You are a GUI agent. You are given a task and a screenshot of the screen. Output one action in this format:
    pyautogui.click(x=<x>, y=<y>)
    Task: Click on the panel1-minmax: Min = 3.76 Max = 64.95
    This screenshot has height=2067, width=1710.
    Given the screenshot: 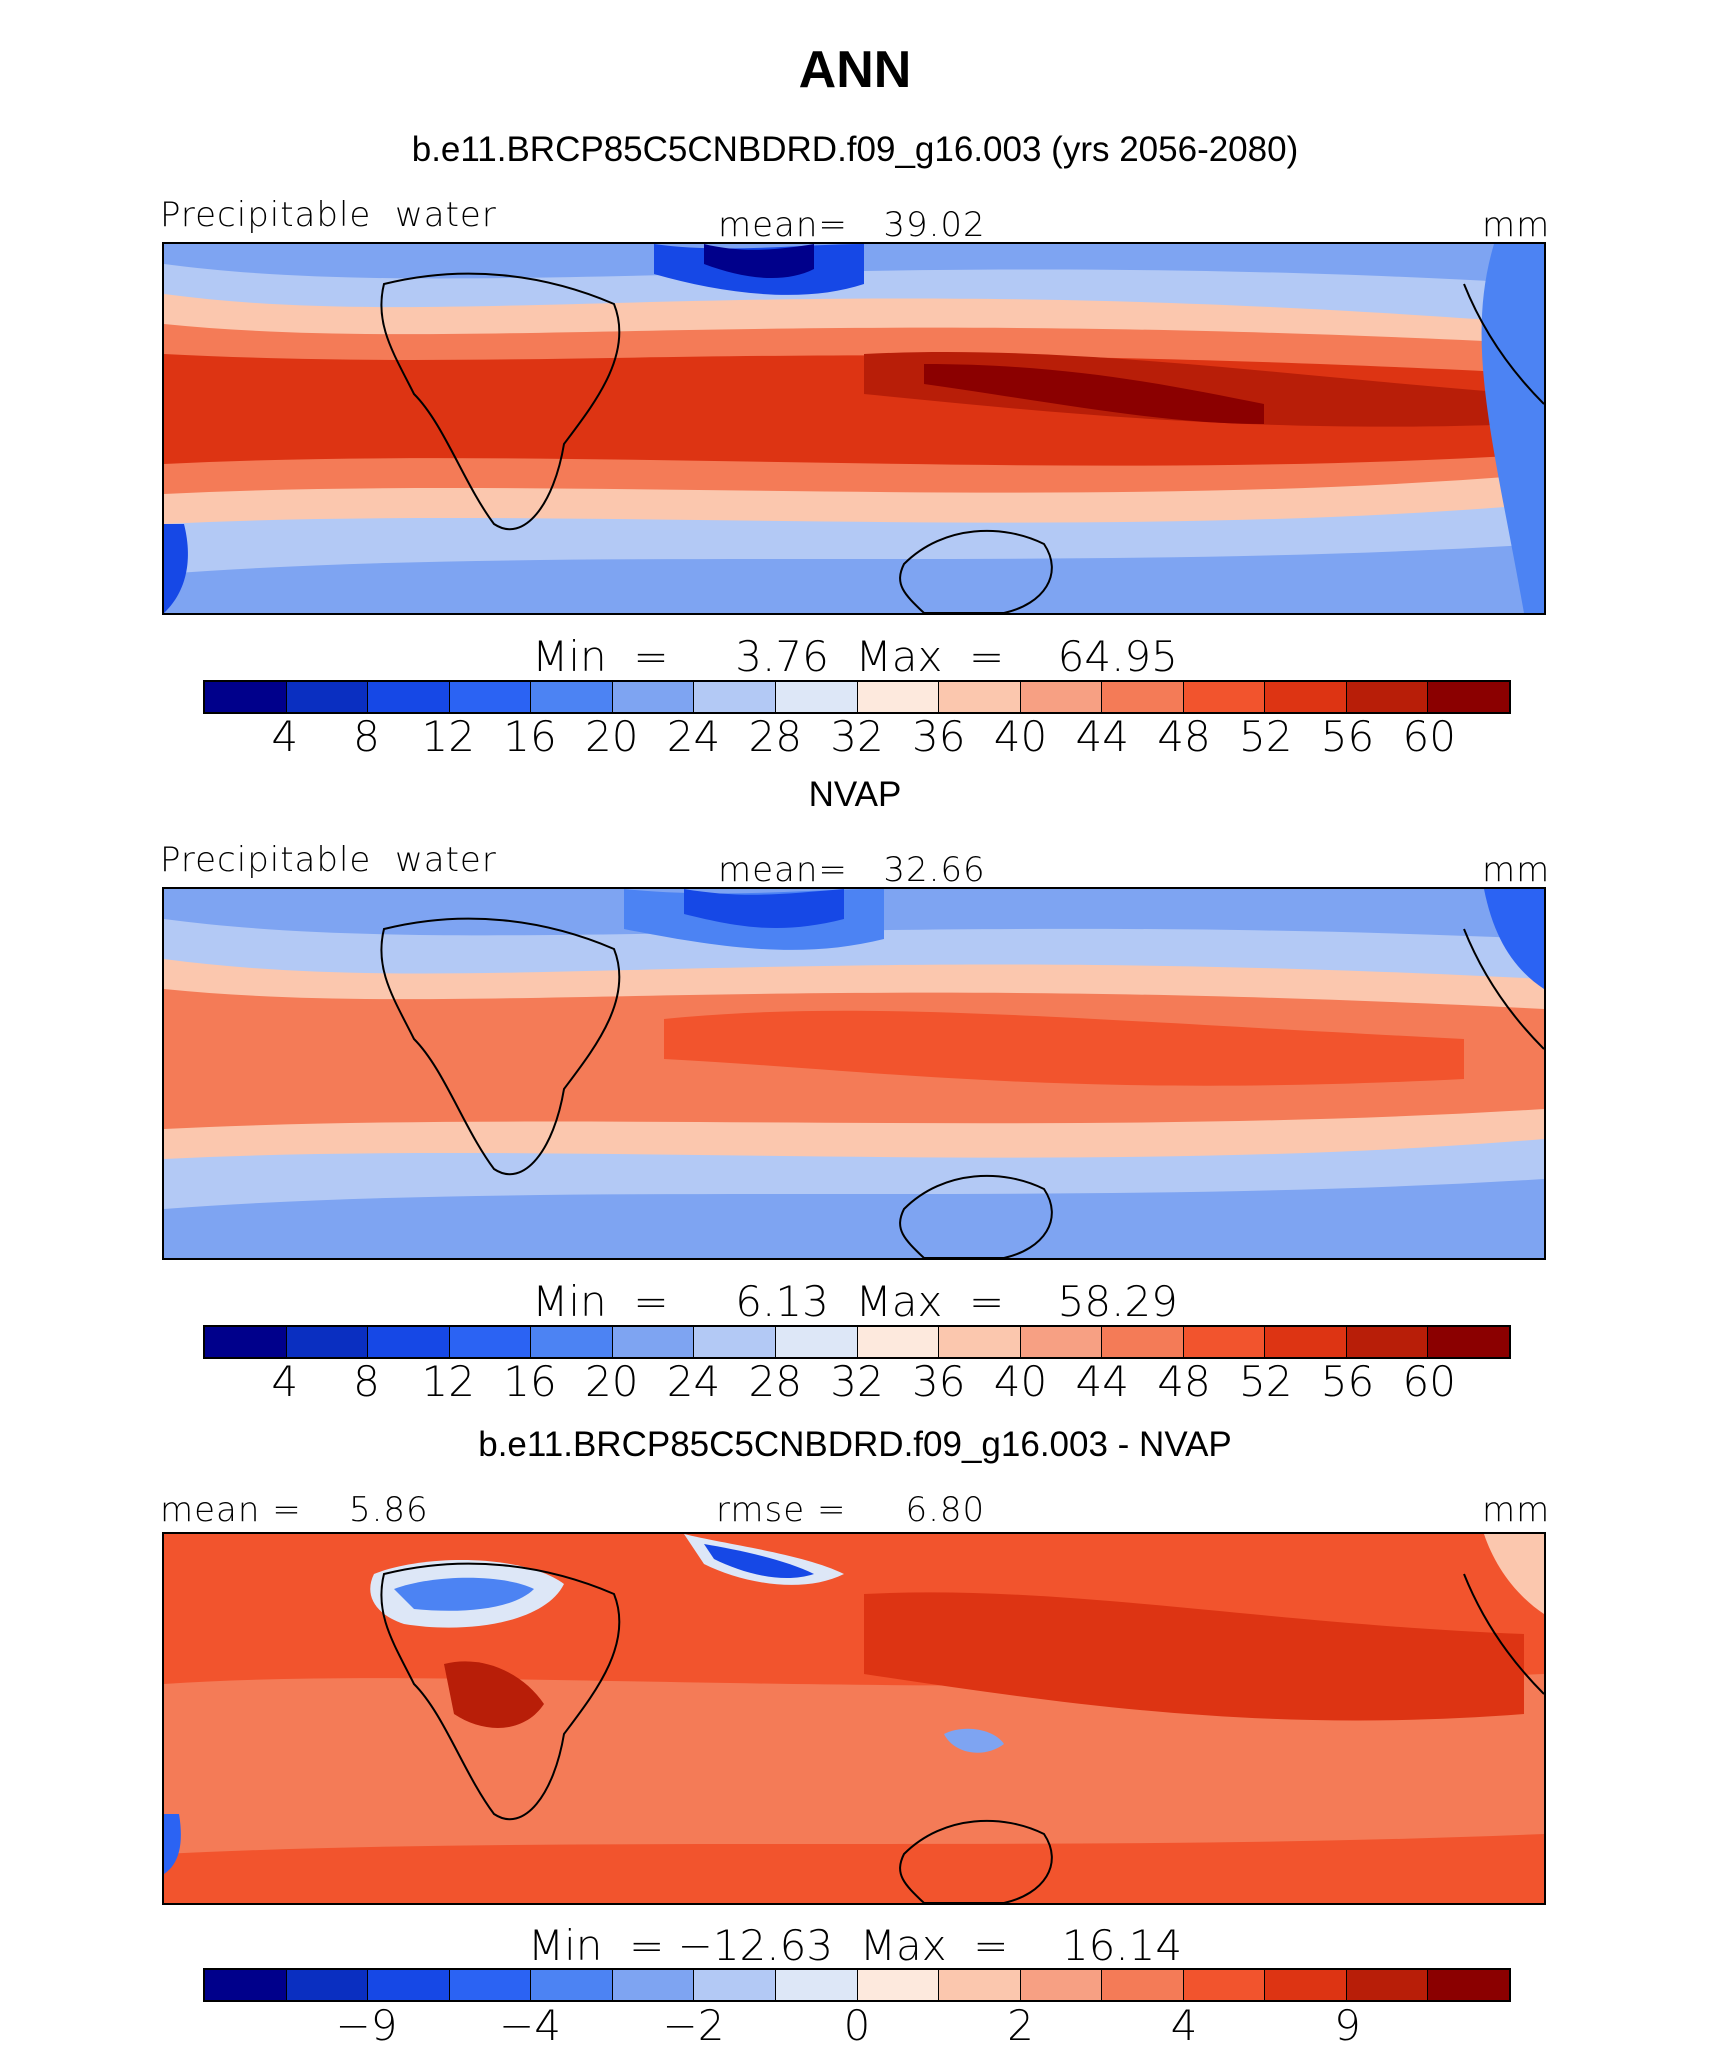 What is the action you would take?
    pyautogui.click(x=855, y=656)
    